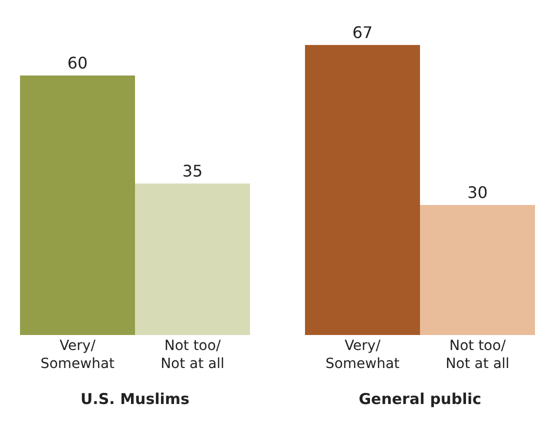 The height and width of the screenshot is (446, 540). Describe the element at coordinates (420, 399) in the screenshot. I see `x-axis-title: General public` at that location.